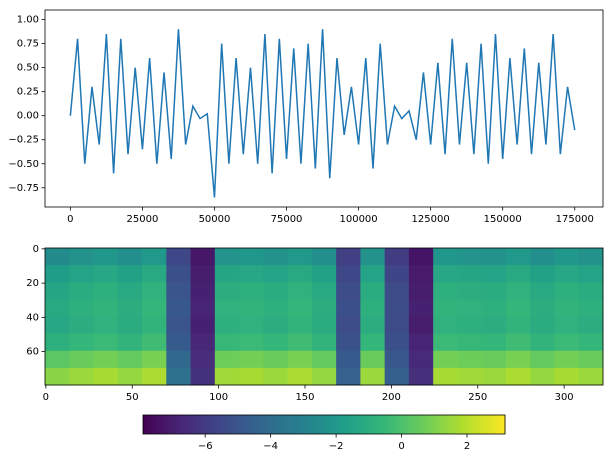 This screenshot has height=458, width=613. I want to click on colorbar-tick-label: 0, so click(401, 446).